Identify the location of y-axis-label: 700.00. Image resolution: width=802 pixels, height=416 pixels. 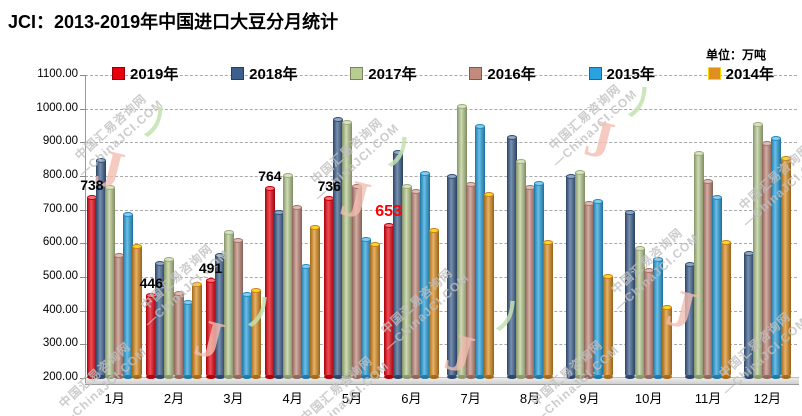
(60, 208).